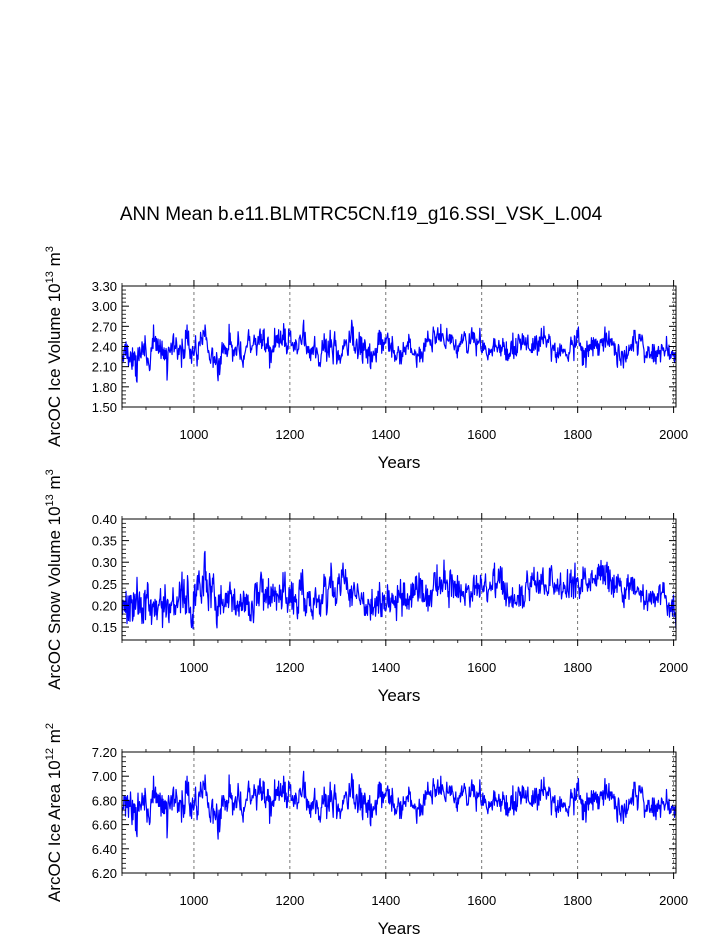 The image size is (723, 935). I want to click on y-tick-label: 6.20, so click(104, 873).